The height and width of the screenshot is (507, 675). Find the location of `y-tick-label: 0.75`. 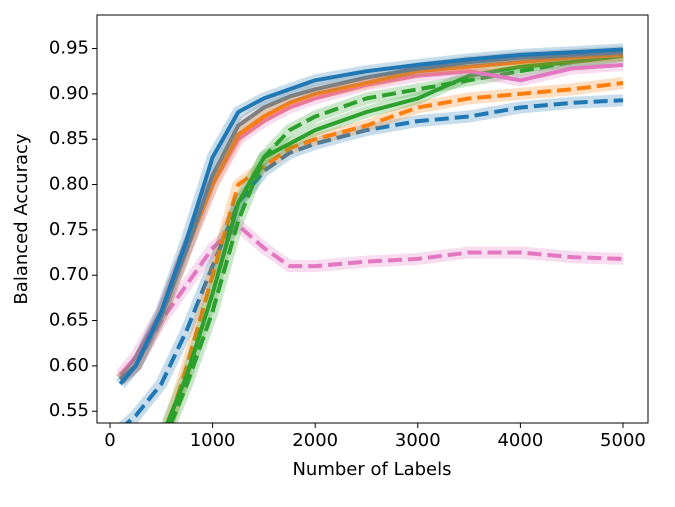

y-tick-label: 0.75 is located at coordinates (69, 229).